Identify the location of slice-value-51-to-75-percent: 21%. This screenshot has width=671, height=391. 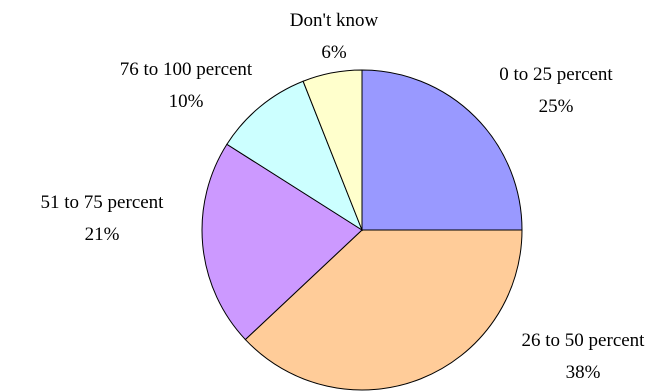
(102, 234).